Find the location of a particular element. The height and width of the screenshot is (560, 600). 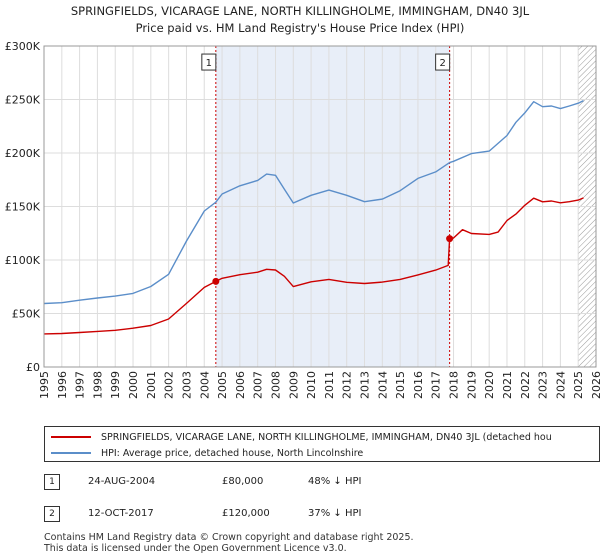

sale-row: 1 24-AUG-2004 £80,000 48% ↓ HPI is located at coordinates (322, 484).